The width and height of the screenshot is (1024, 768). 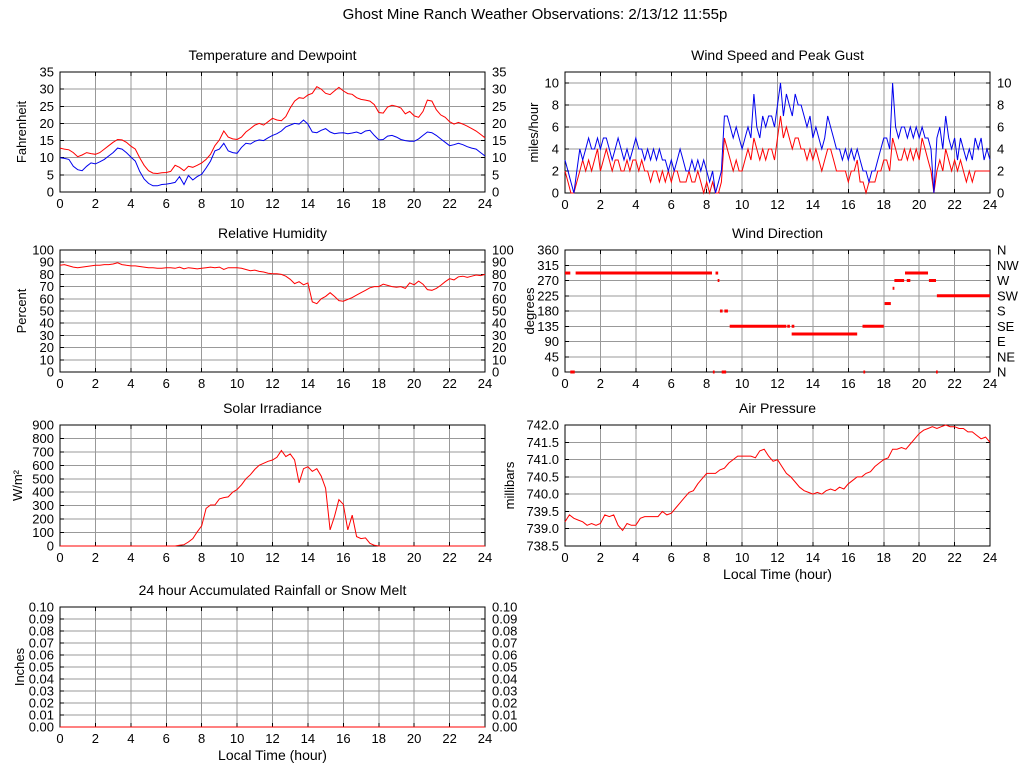 What do you see at coordinates (43, 465) in the screenshot?
I see `y-tick-label: 600` at bounding box center [43, 465].